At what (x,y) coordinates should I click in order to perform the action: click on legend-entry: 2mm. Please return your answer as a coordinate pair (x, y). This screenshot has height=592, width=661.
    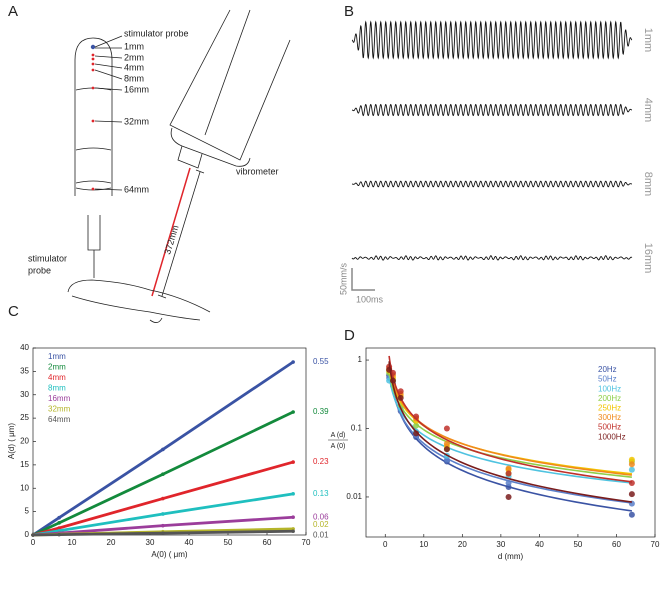
    Looking at the image, I should click on (57, 367).